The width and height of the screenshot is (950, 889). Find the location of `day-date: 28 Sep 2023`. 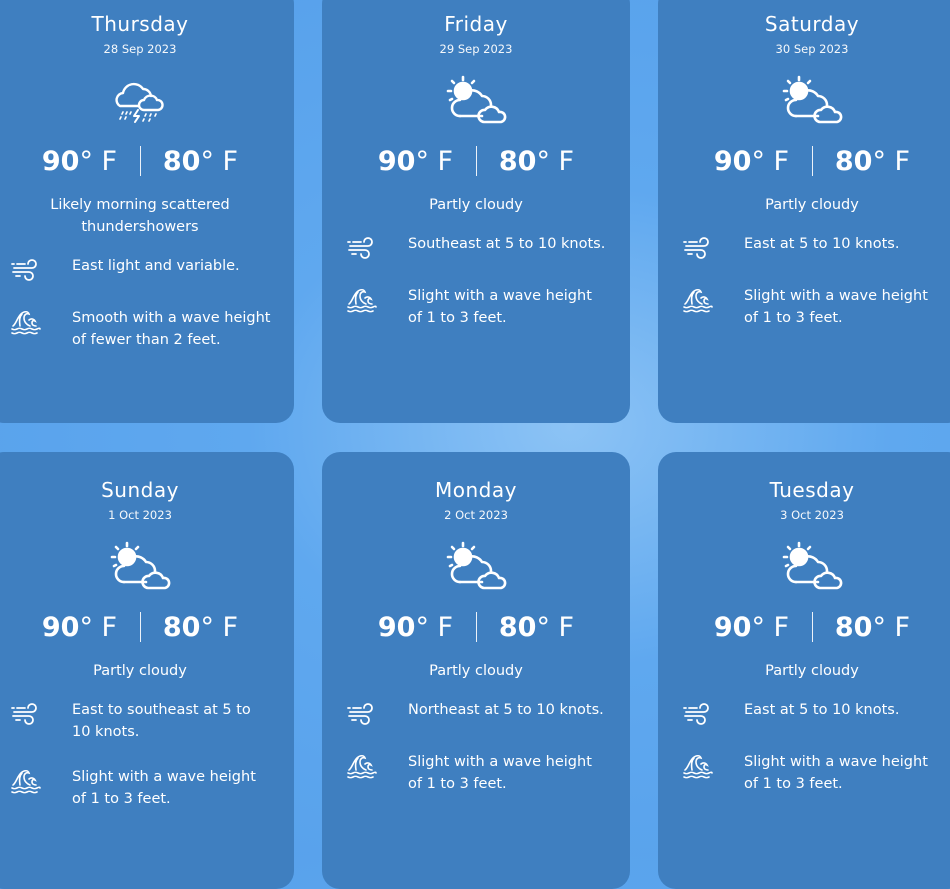

day-date: 28 Sep 2023 is located at coordinates (140, 49).